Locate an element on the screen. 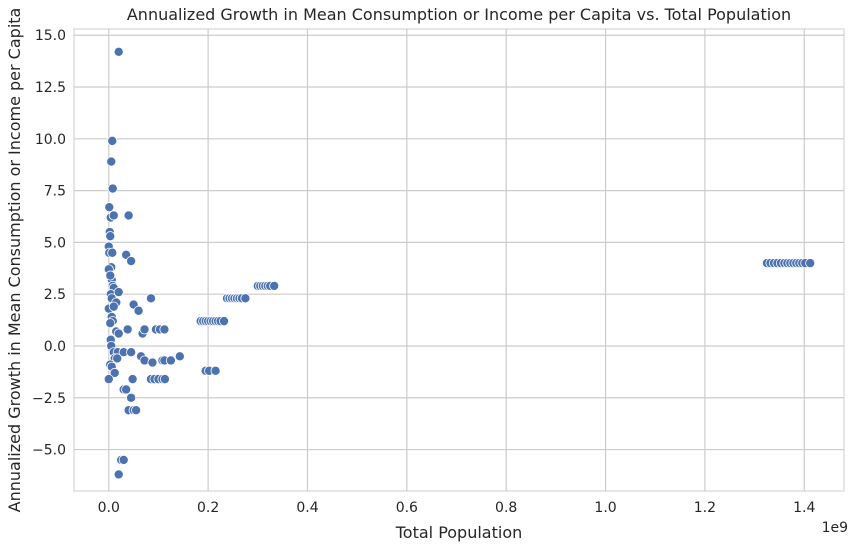 The height and width of the screenshot is (554, 858). y-tick-label: 2.5 is located at coordinates (55, 295).